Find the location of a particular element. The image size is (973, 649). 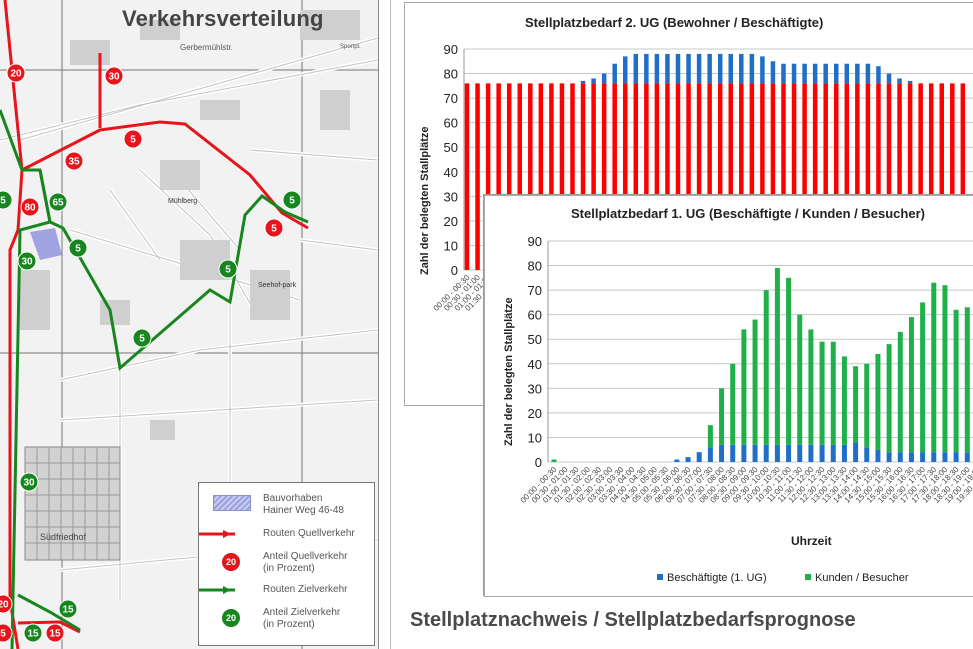

legend-label: Beschäftigte (1. UG) is located at coordinates (717, 578).